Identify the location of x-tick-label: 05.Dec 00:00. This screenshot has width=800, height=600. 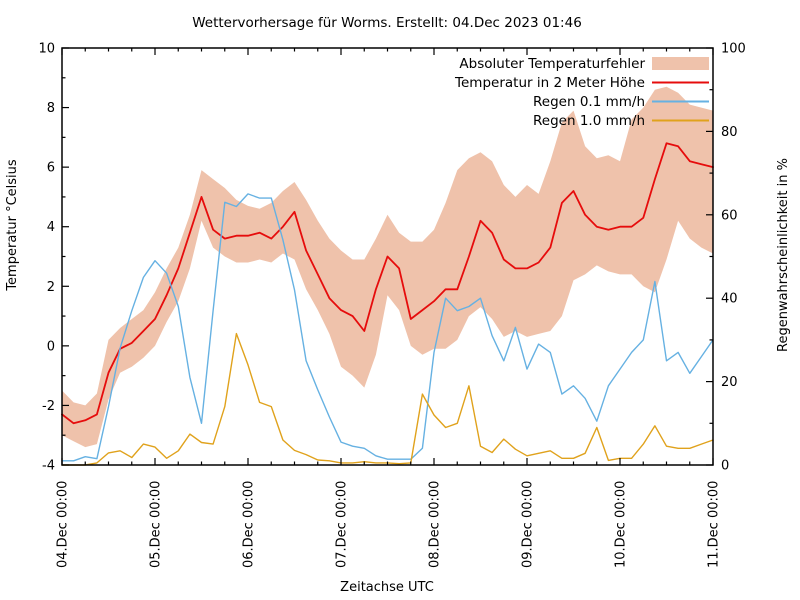
(156, 524).